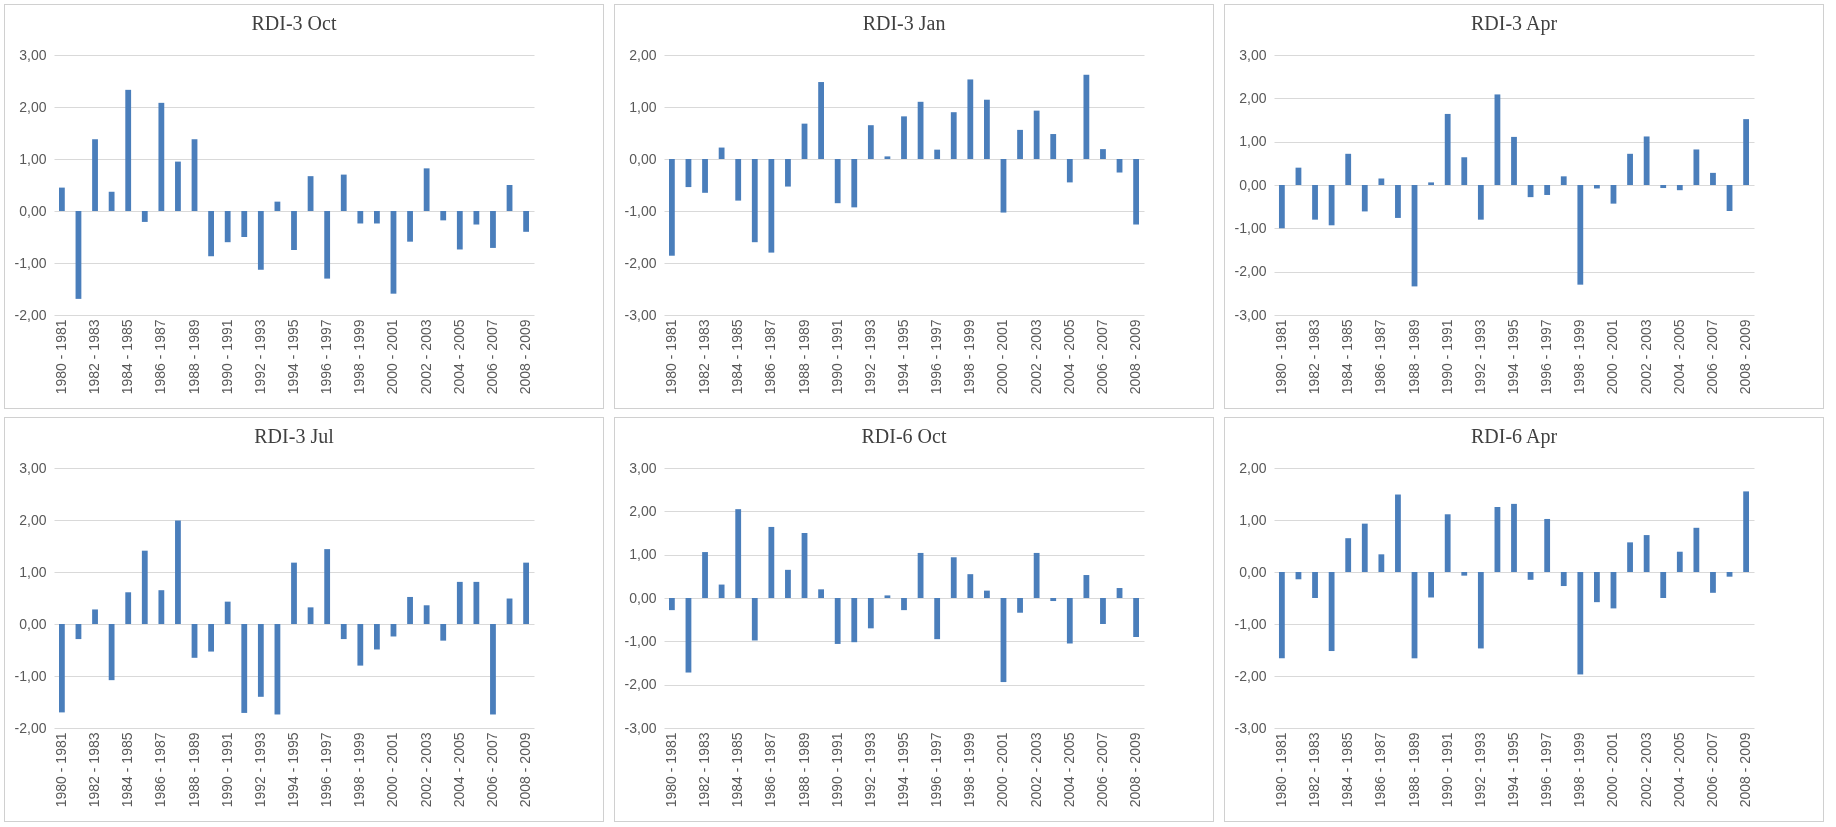  What do you see at coordinates (1250, 727) in the screenshot?
I see `y-tick-label: -3,00` at bounding box center [1250, 727].